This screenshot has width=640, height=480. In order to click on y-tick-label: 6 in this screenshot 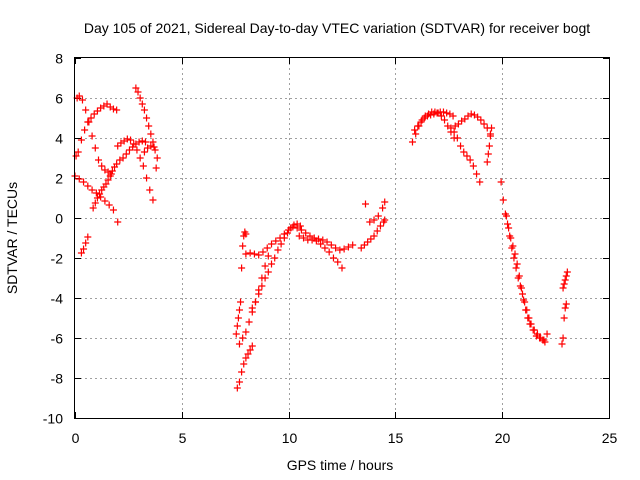, I will do `click(59, 99)`.